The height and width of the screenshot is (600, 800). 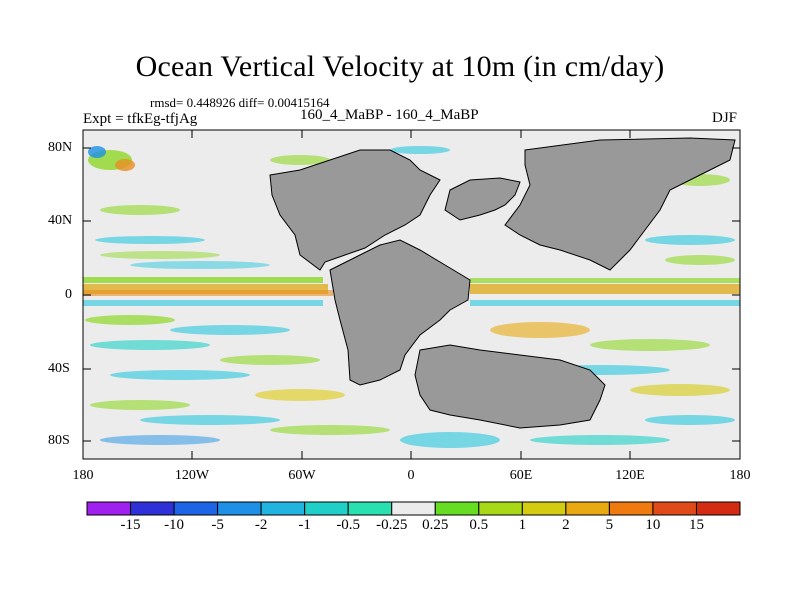 What do you see at coordinates (60, 220) in the screenshot?
I see `lat-label-40n: 40N` at bounding box center [60, 220].